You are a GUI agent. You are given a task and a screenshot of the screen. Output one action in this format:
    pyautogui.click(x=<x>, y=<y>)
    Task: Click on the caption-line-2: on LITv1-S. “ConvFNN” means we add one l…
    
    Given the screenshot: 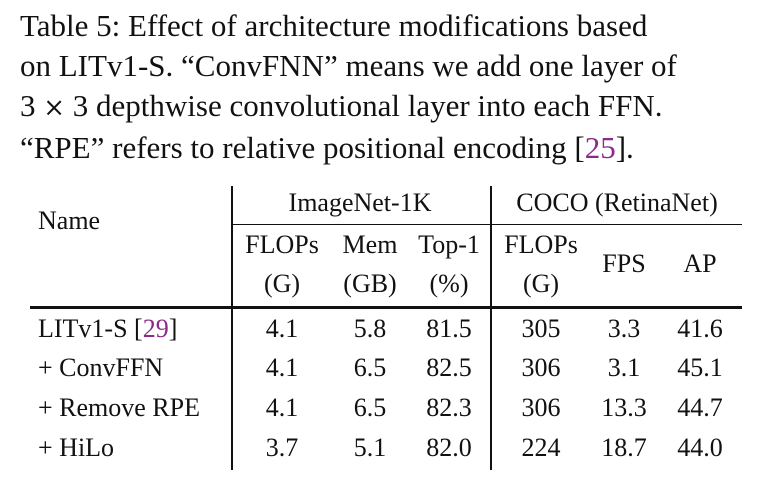 What is the action you would take?
    pyautogui.click(x=348, y=65)
    